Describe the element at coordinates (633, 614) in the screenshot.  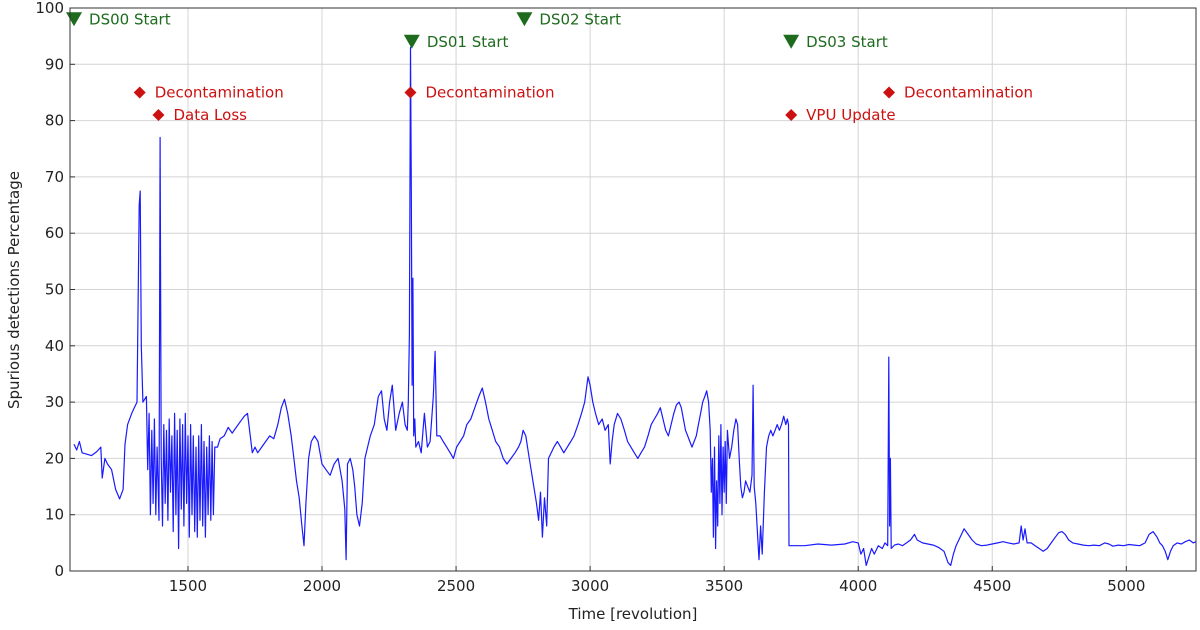
I see `x-axis-title: Time [revolution]` at that location.